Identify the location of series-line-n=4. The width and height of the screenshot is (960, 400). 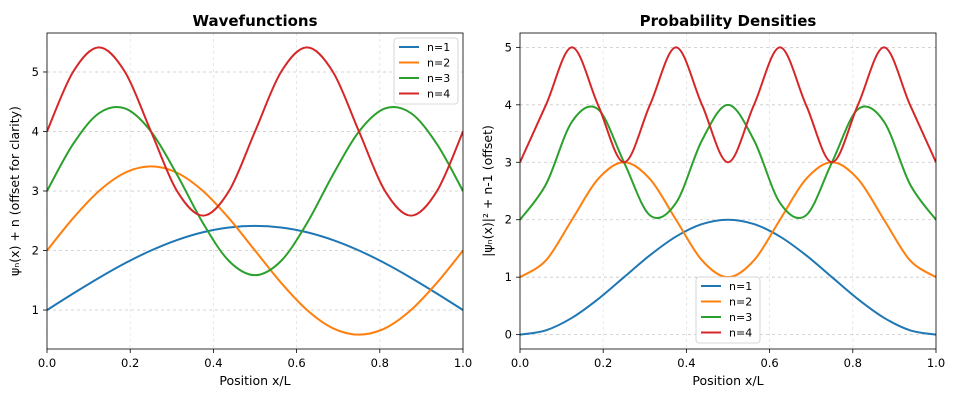
(728, 105).